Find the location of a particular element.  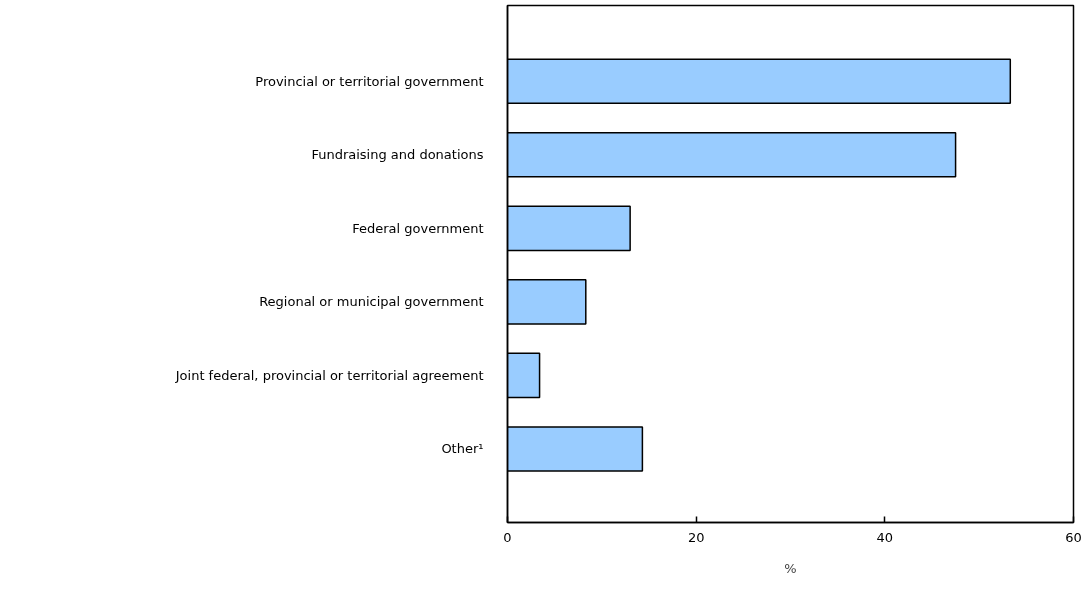

x-tick-label: 0 is located at coordinates (507, 537).